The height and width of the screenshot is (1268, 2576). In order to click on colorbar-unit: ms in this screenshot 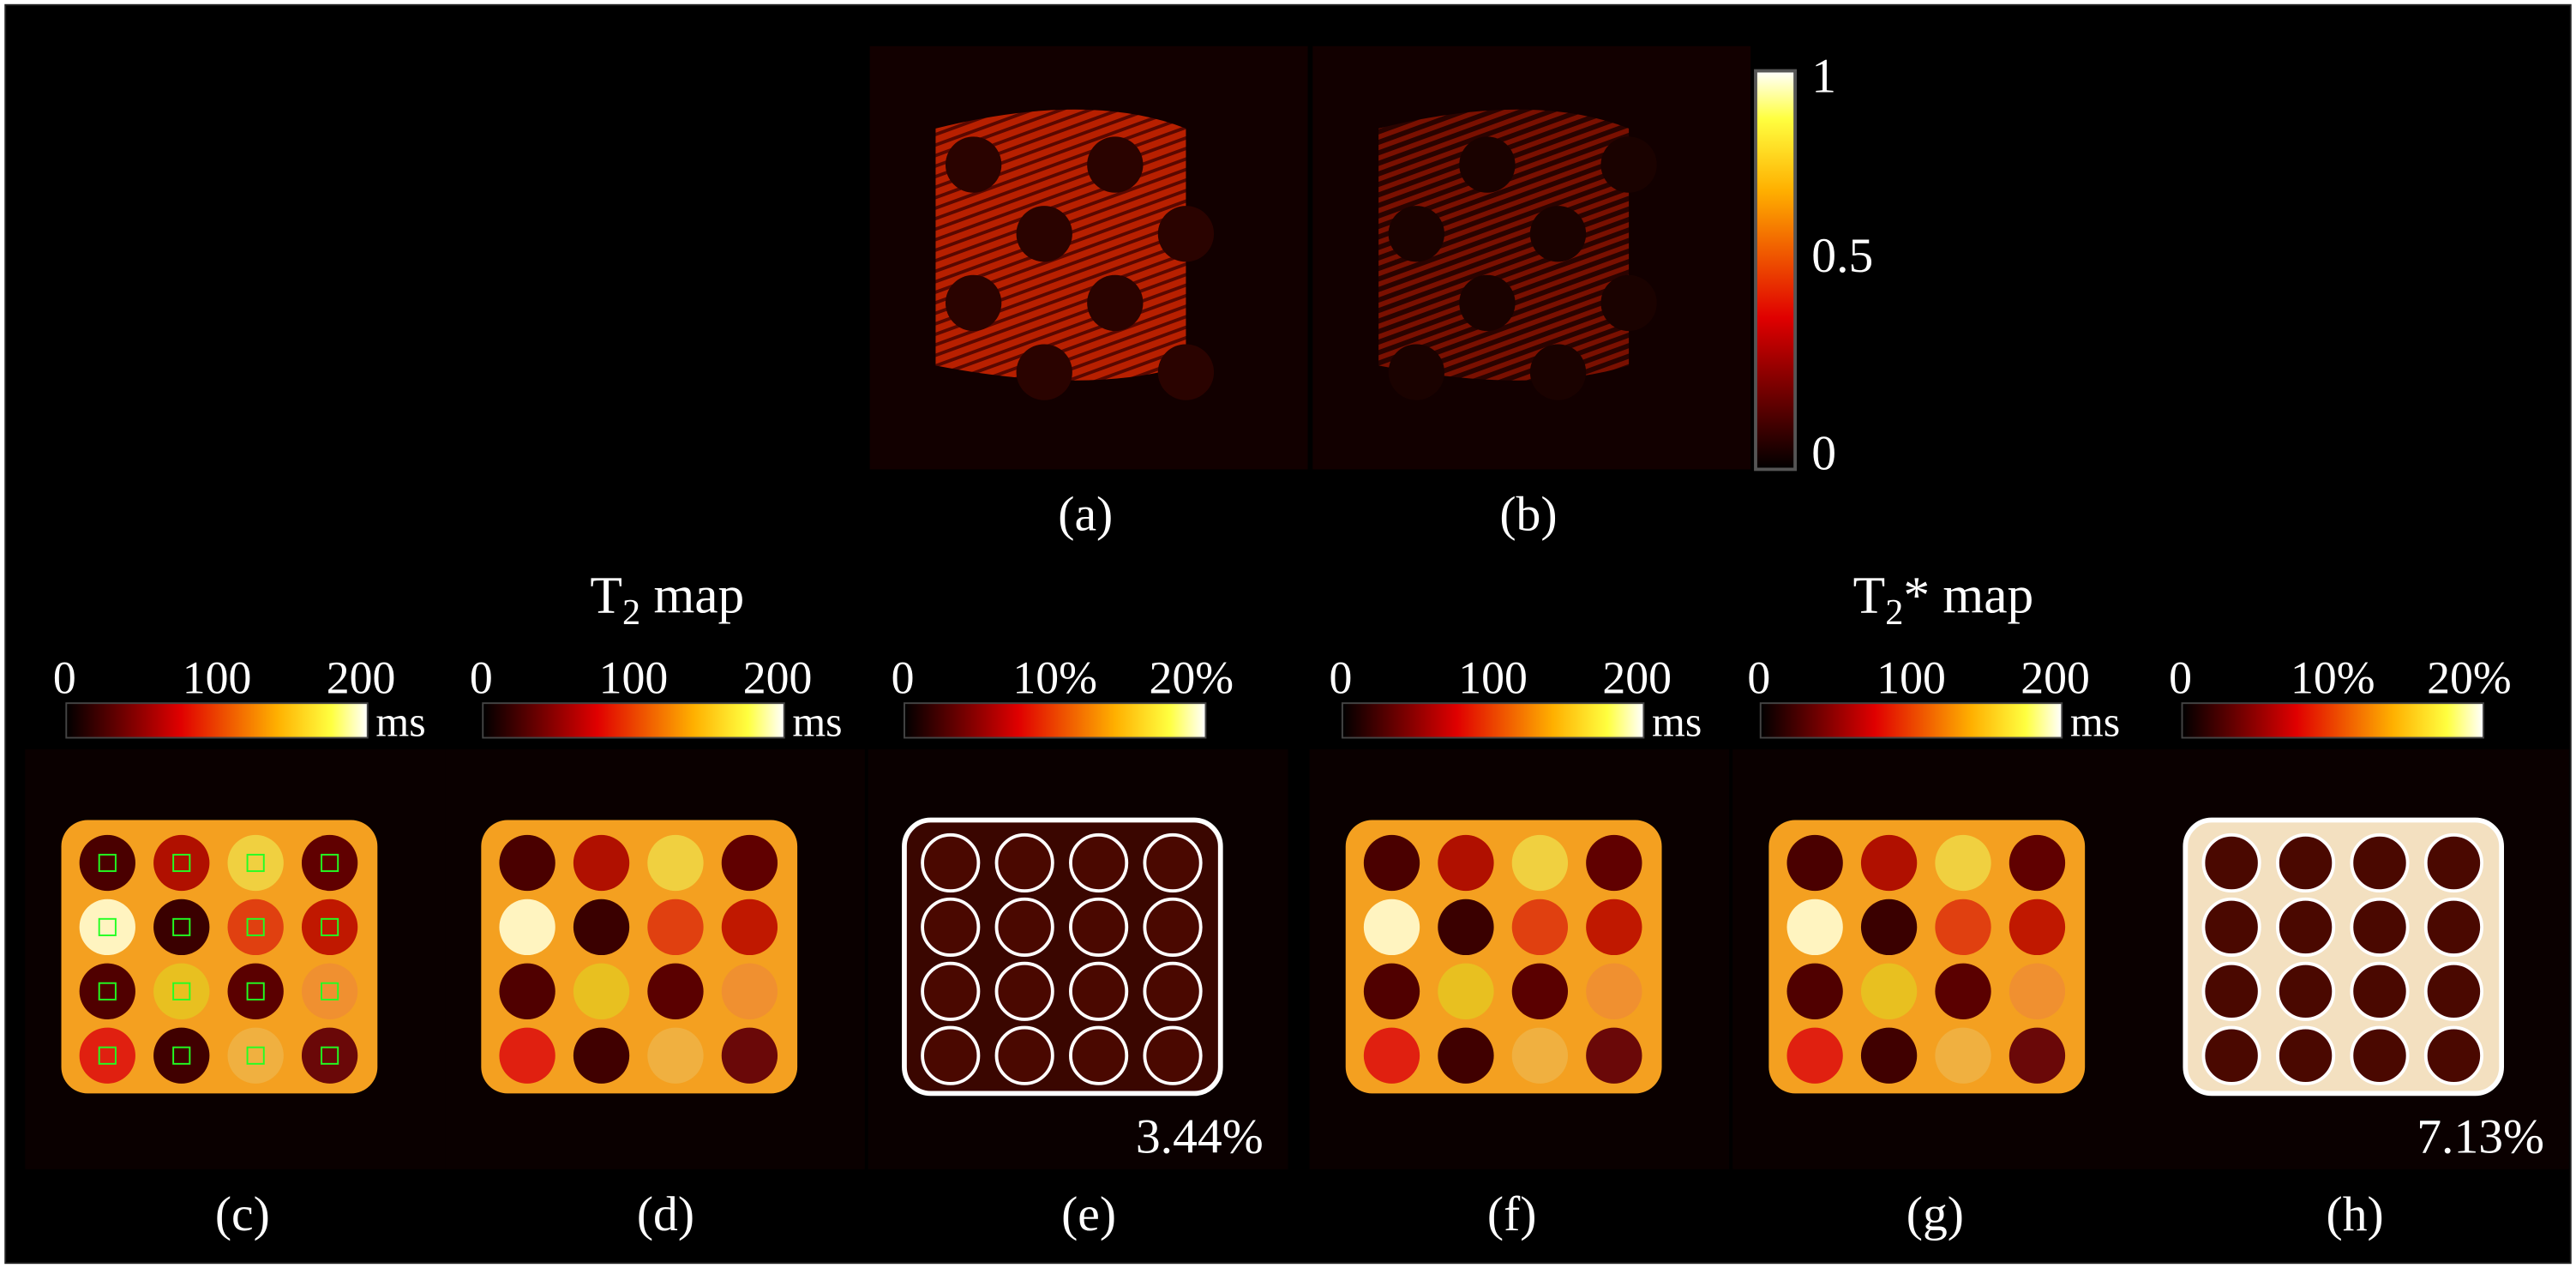, I will do `click(817, 722)`.